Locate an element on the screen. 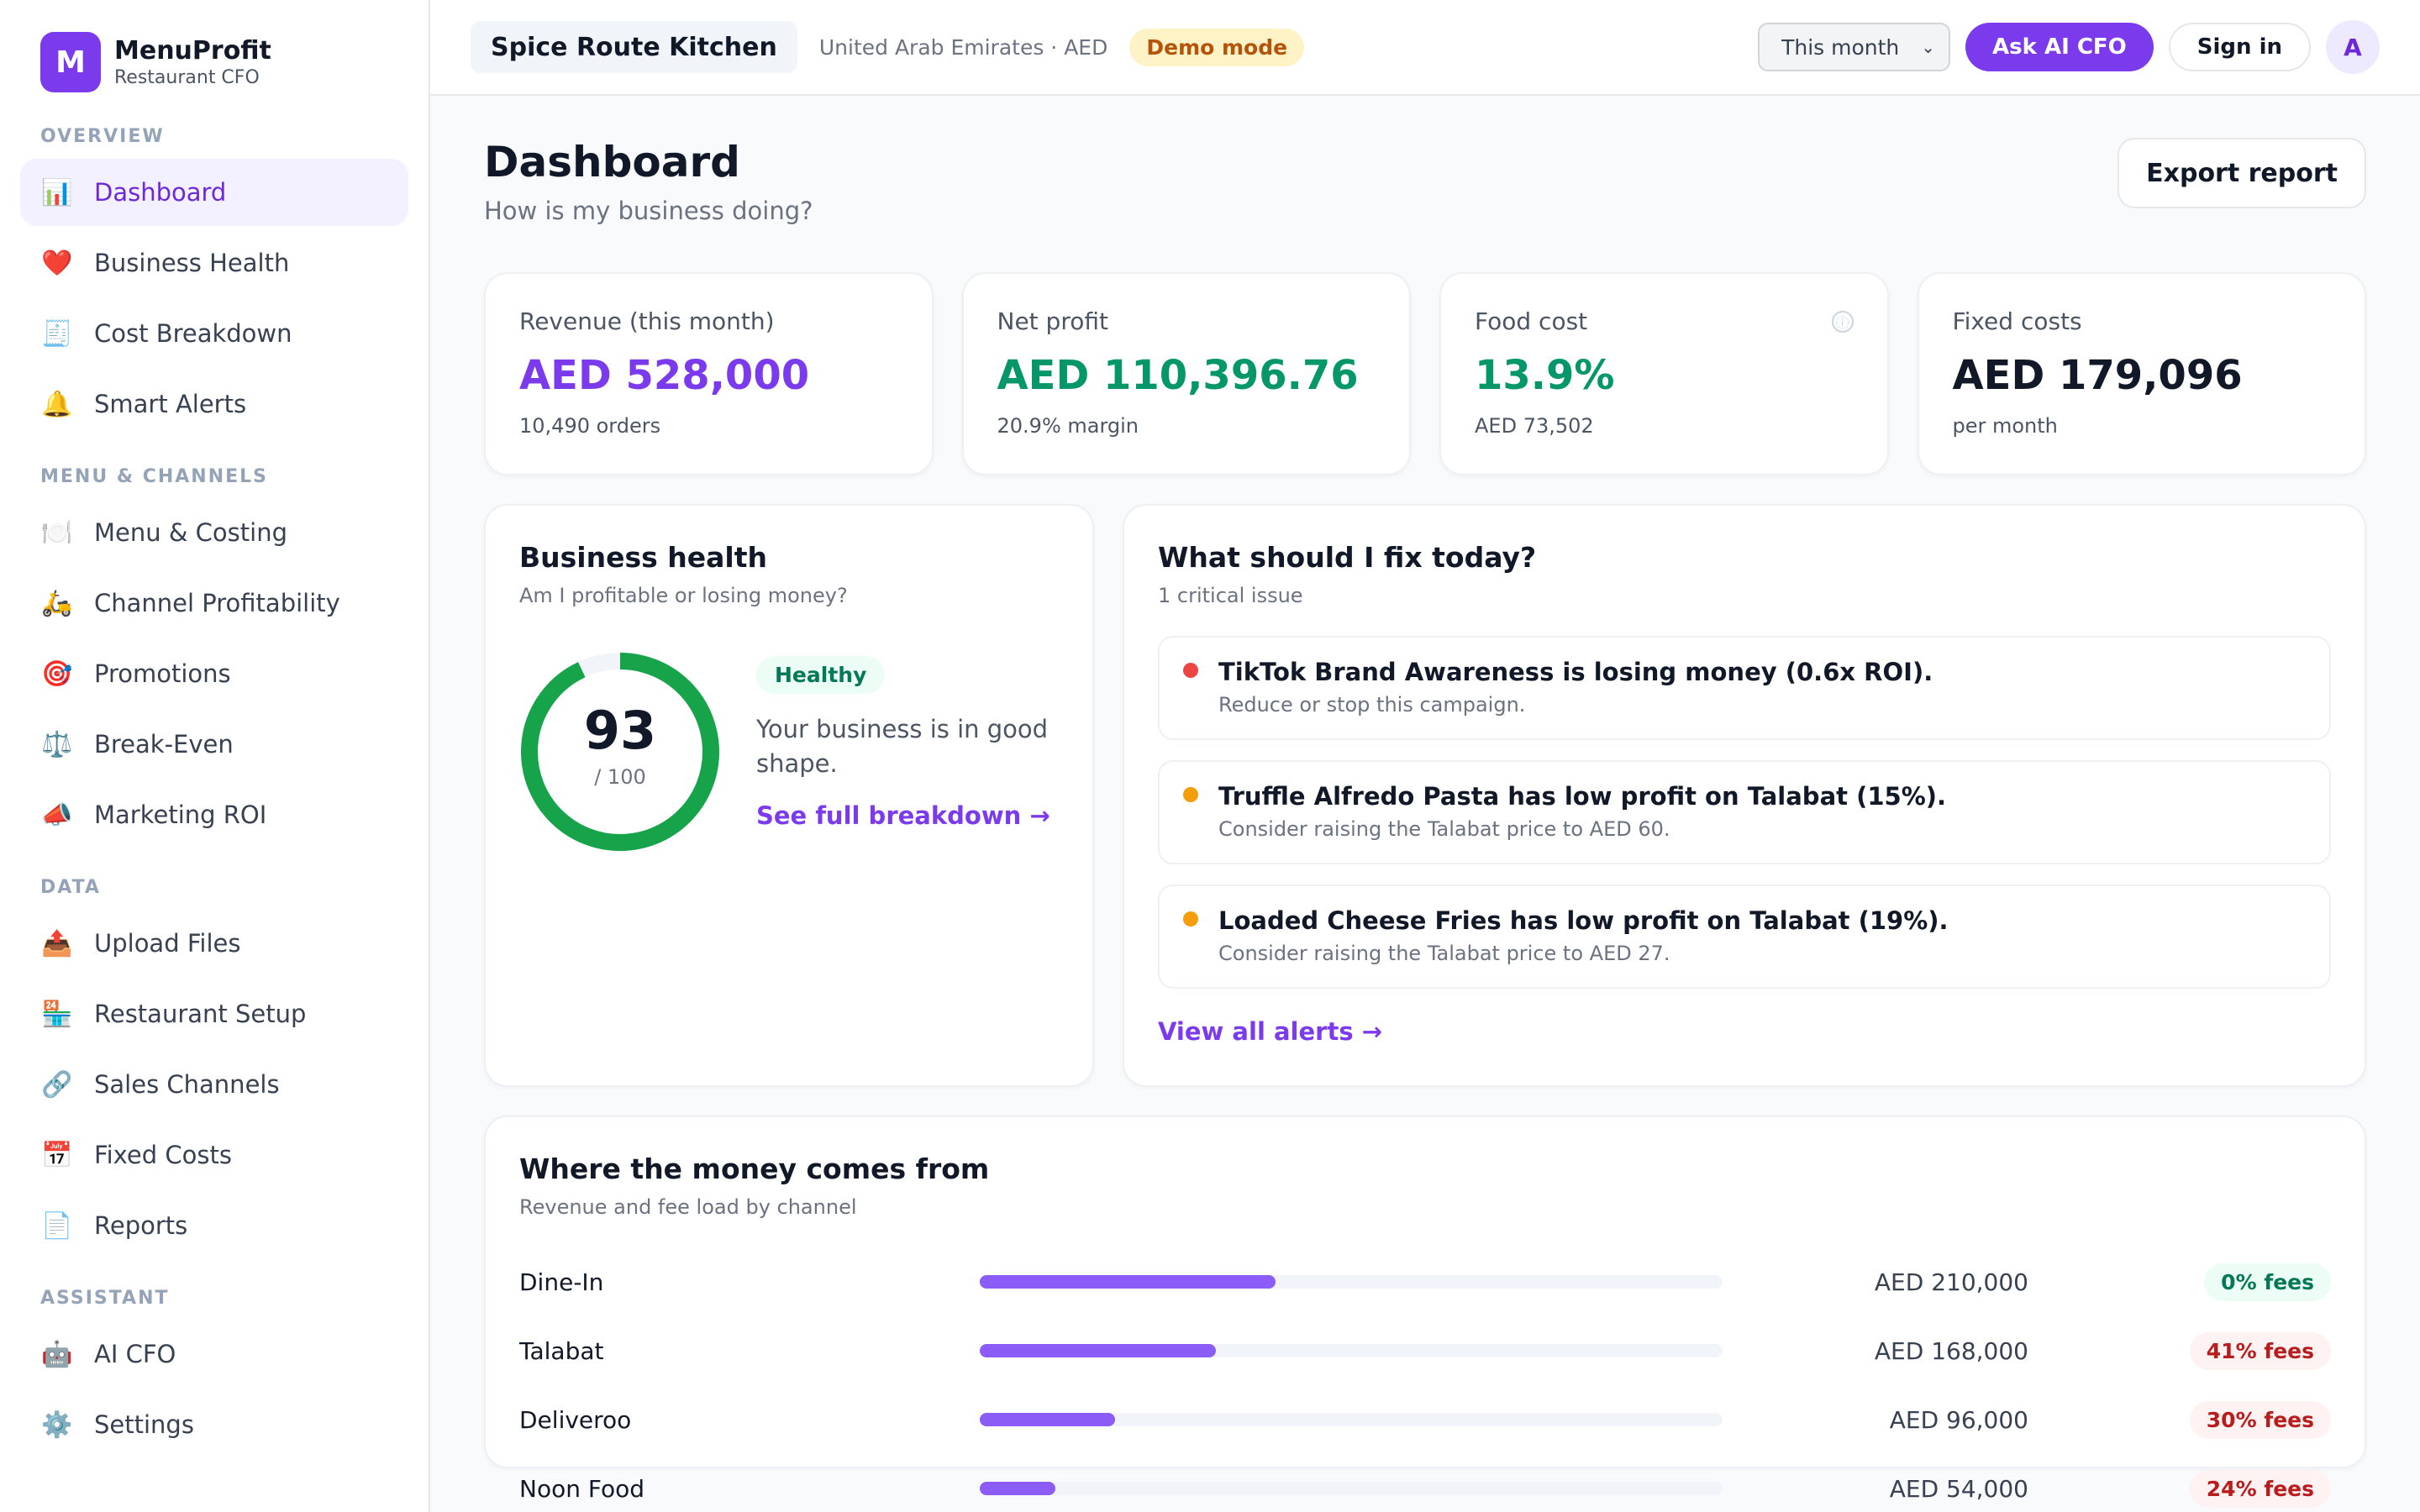 This screenshot has width=2420, height=1512. health-score-gauge: 93 / 100 is located at coordinates (620, 752).